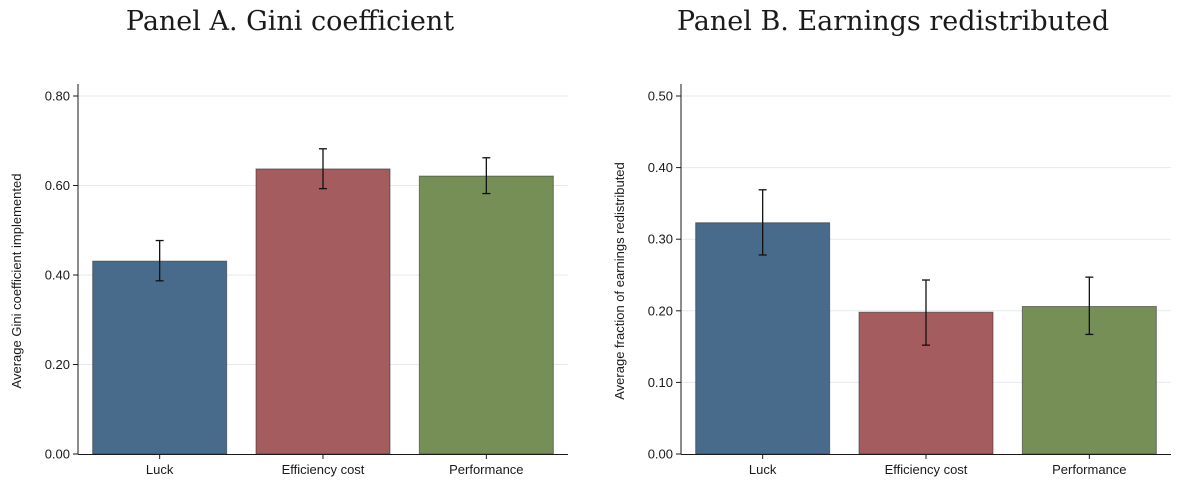 The width and height of the screenshot is (1183, 480). What do you see at coordinates (660, 239) in the screenshot?
I see `y-tick-label: 0.30` at bounding box center [660, 239].